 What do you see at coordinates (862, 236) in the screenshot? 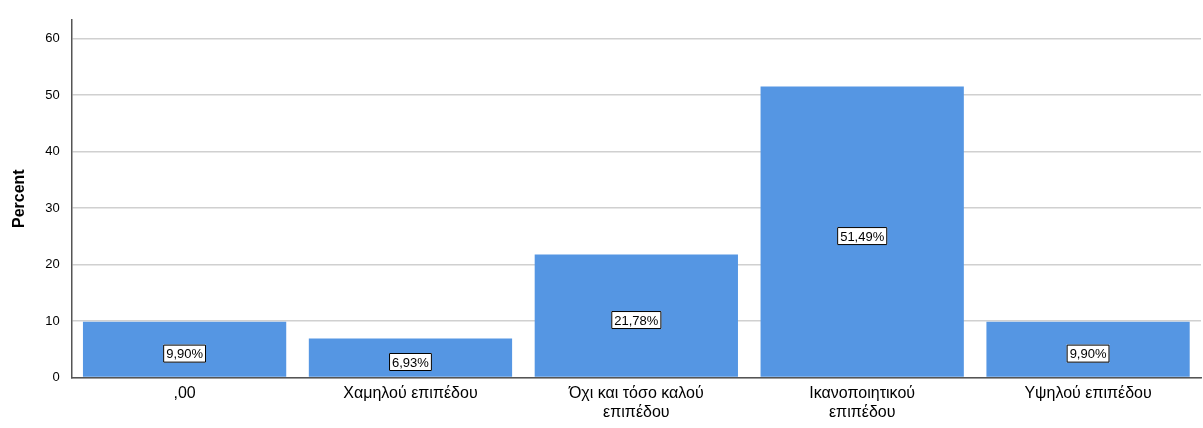
I see `data-label: 51,49%` at bounding box center [862, 236].